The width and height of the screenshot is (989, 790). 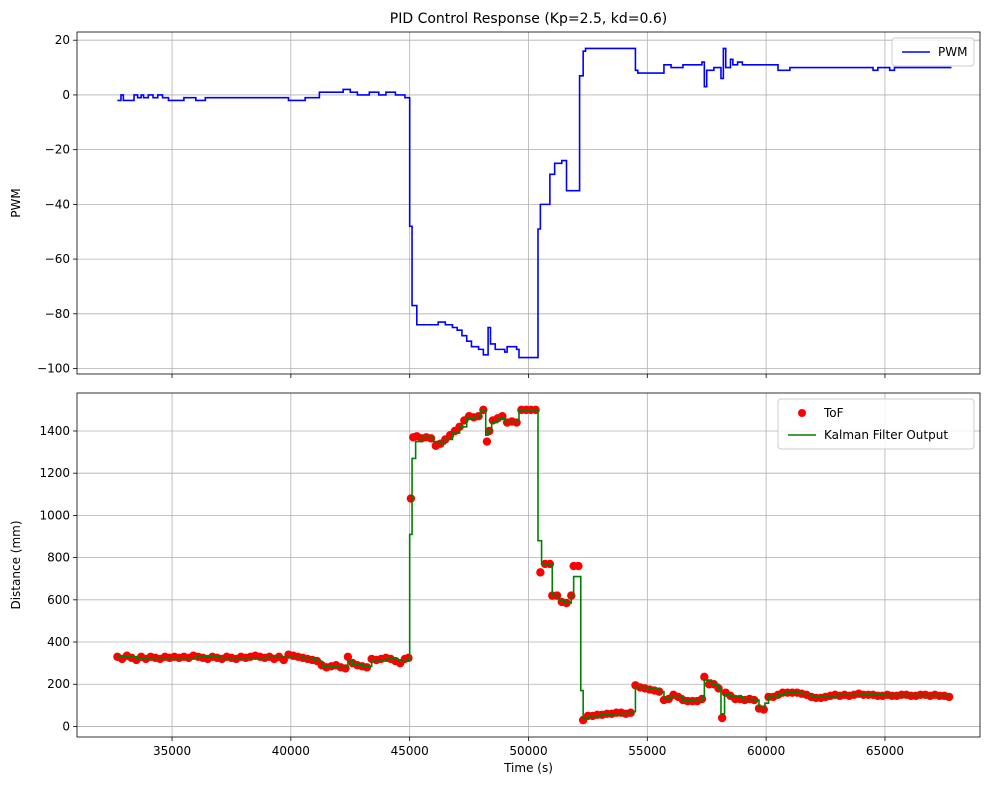 What do you see at coordinates (57, 314) in the screenshot?
I see `y-tick-label: −80` at bounding box center [57, 314].